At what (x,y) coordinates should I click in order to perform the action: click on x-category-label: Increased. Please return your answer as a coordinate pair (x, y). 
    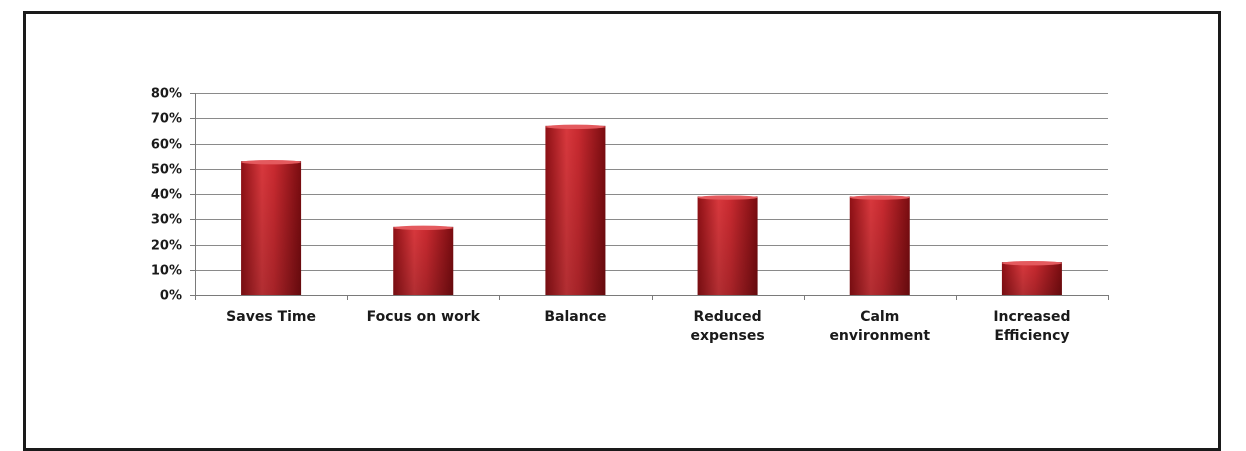
    Looking at the image, I should click on (1031, 317).